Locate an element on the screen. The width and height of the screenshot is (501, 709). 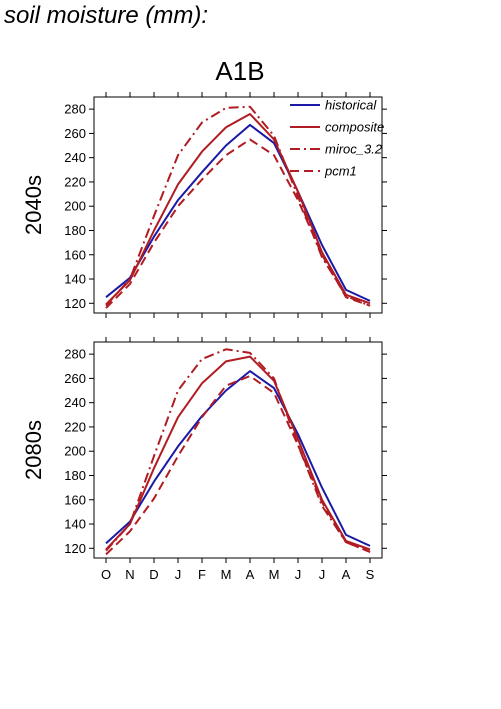
x-tick-label: N is located at coordinates (129, 574).